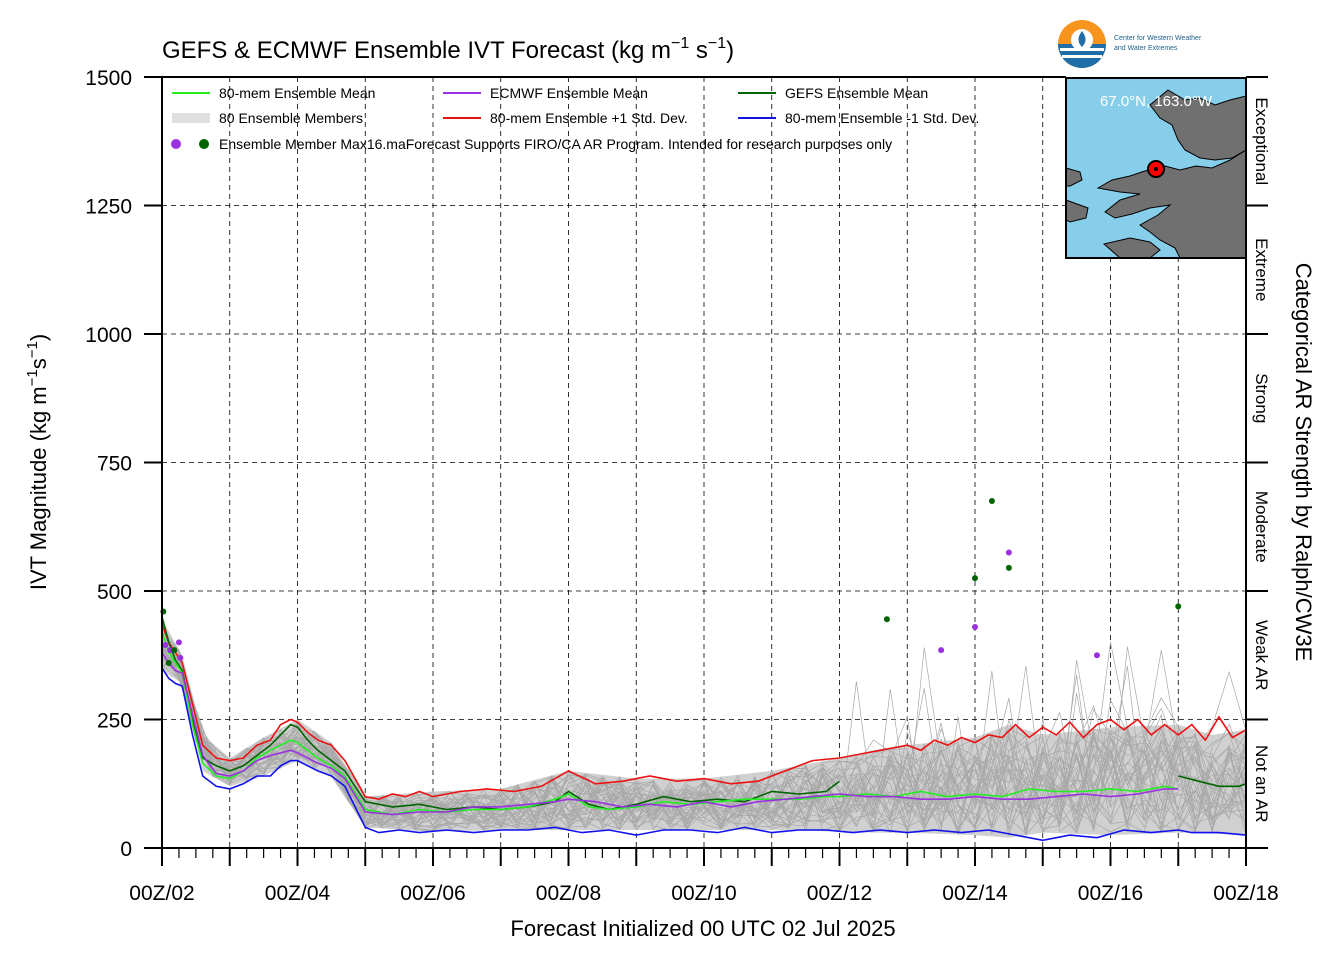  Describe the element at coordinates (975, 893) in the screenshot. I see `x-tick-label-12: 00Z/14` at that location.